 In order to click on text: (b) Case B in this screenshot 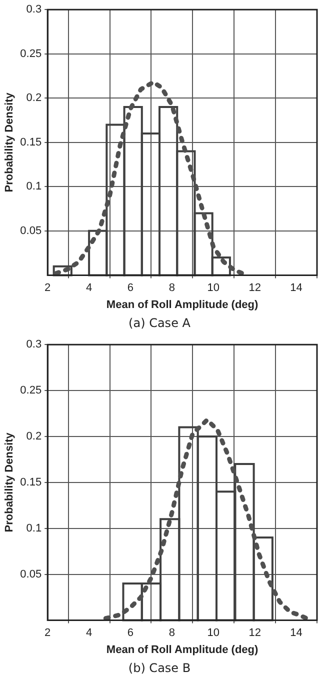, I will do `click(159, 667)`.